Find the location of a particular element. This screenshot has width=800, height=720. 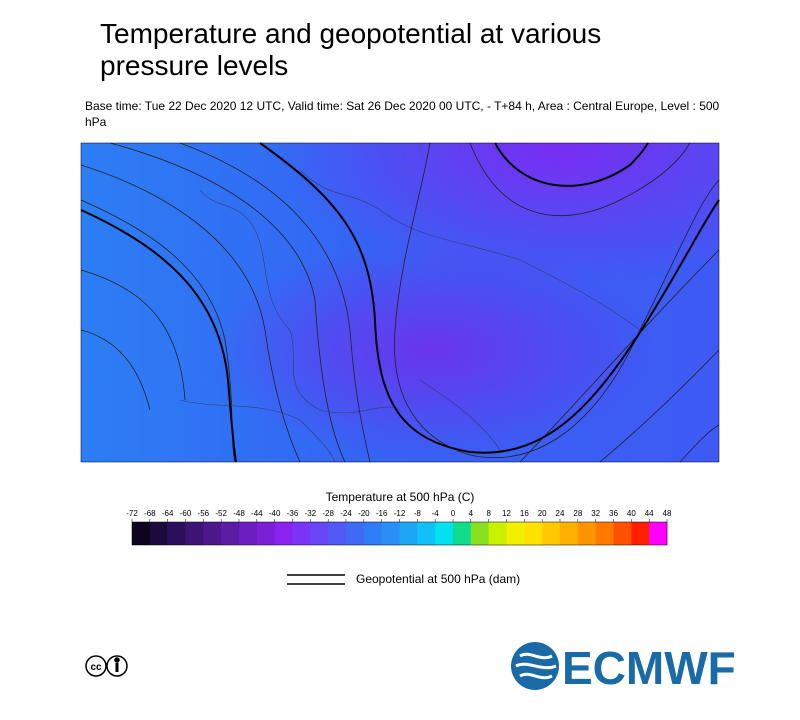

colorbar-tick-label: -20 is located at coordinates (364, 513).